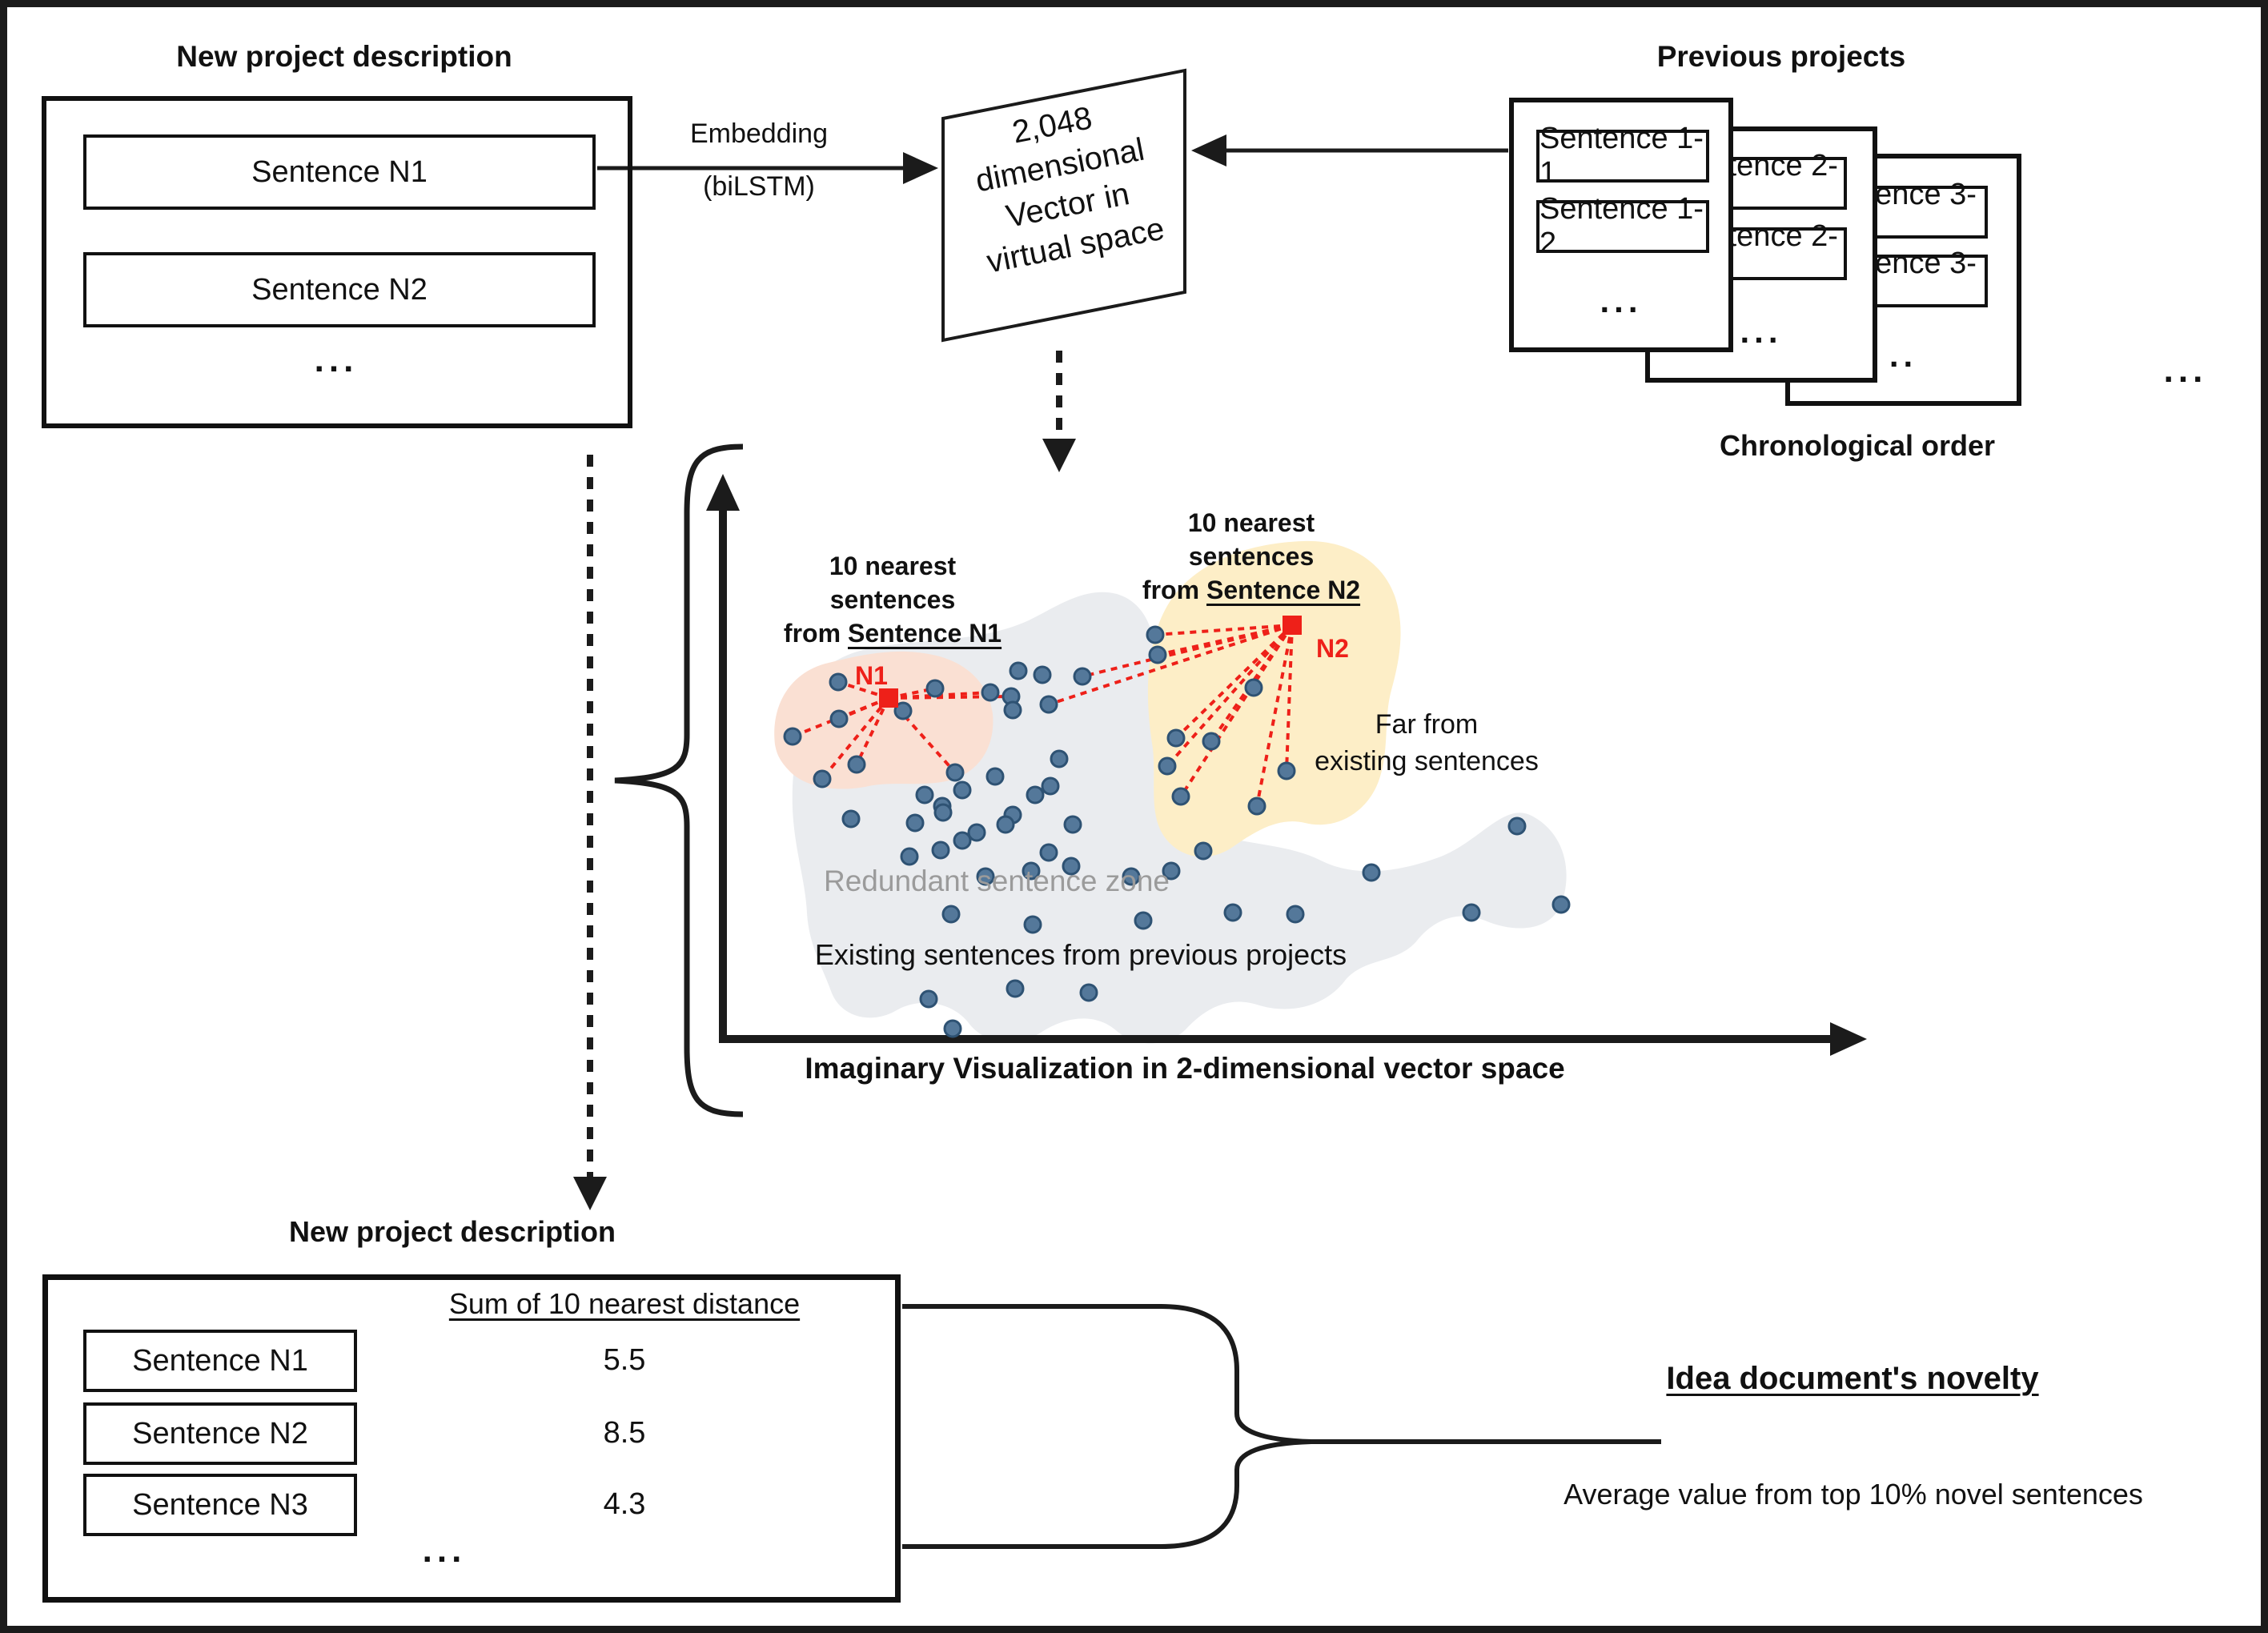 This screenshot has height=1633, width=2268. I want to click on row-sentence-n3-box: Sentence N3, so click(220, 1505).